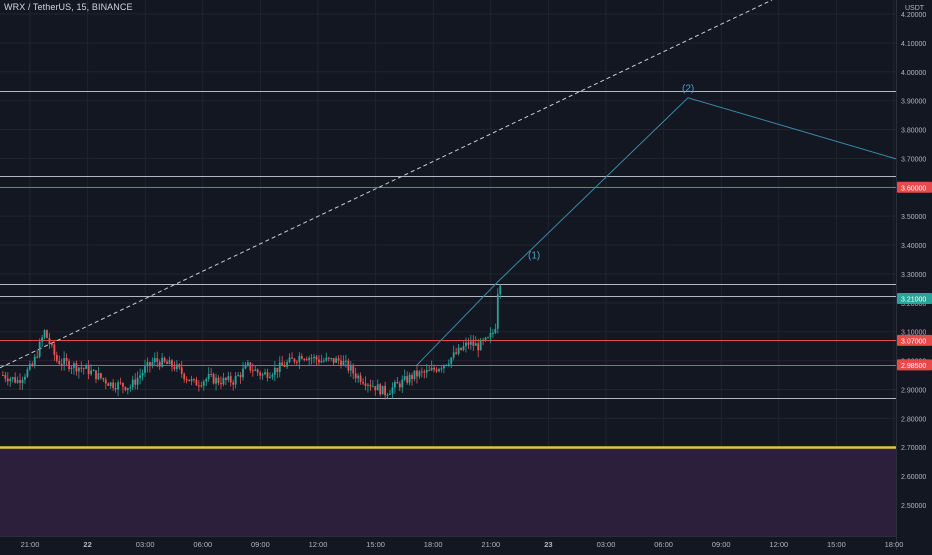 This screenshot has height=555, width=932. I want to click on price-badge-label: 3.60000, so click(913, 188).